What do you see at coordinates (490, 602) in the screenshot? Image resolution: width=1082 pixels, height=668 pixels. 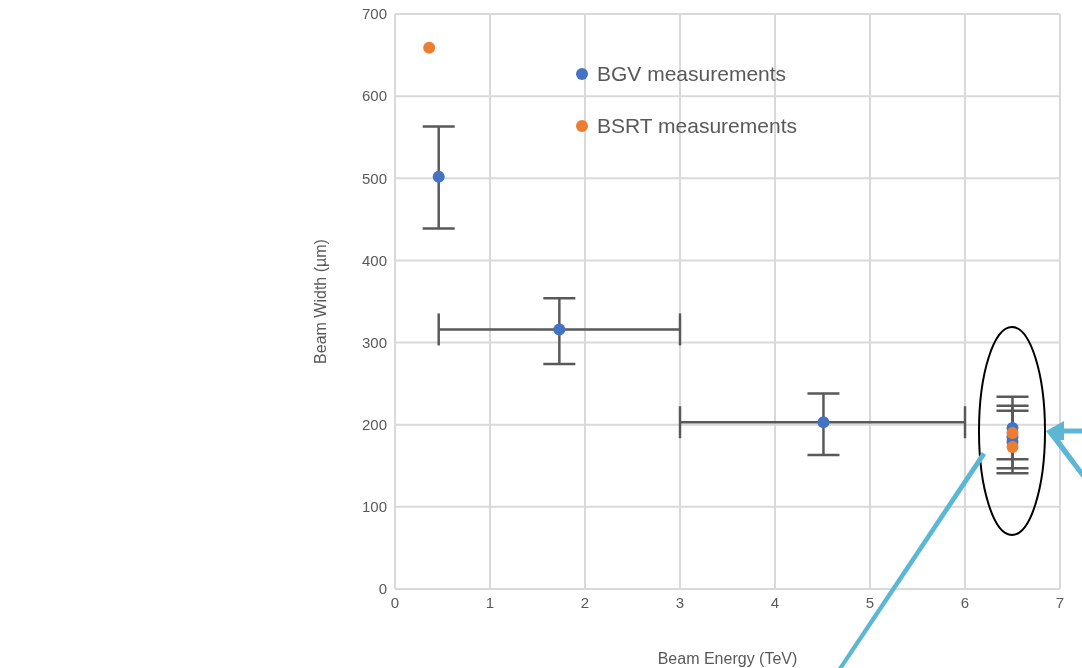 I see `x-tick-label: 1` at bounding box center [490, 602].